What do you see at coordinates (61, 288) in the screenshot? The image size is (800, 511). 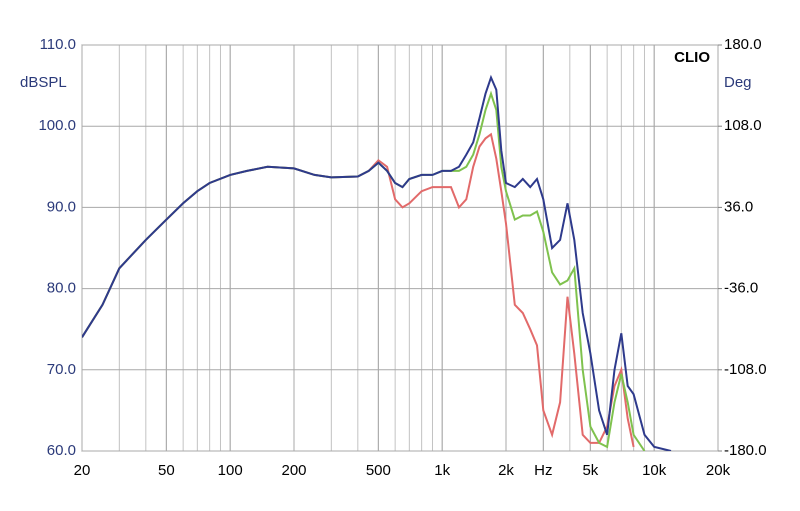 I see `y-tick-label: 80.0` at bounding box center [61, 288].